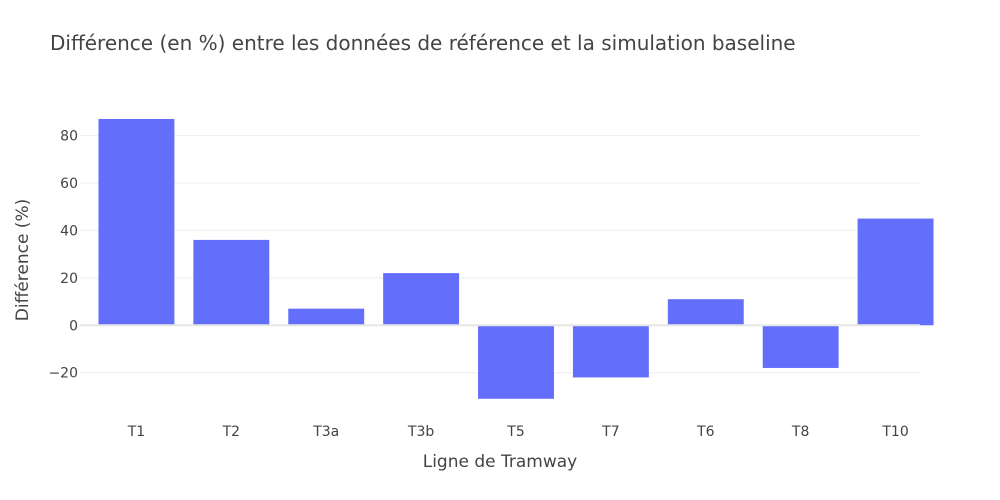 The width and height of the screenshot is (1000, 500). Describe the element at coordinates (705, 432) in the screenshot. I see `x-tick-label: T6` at that location.